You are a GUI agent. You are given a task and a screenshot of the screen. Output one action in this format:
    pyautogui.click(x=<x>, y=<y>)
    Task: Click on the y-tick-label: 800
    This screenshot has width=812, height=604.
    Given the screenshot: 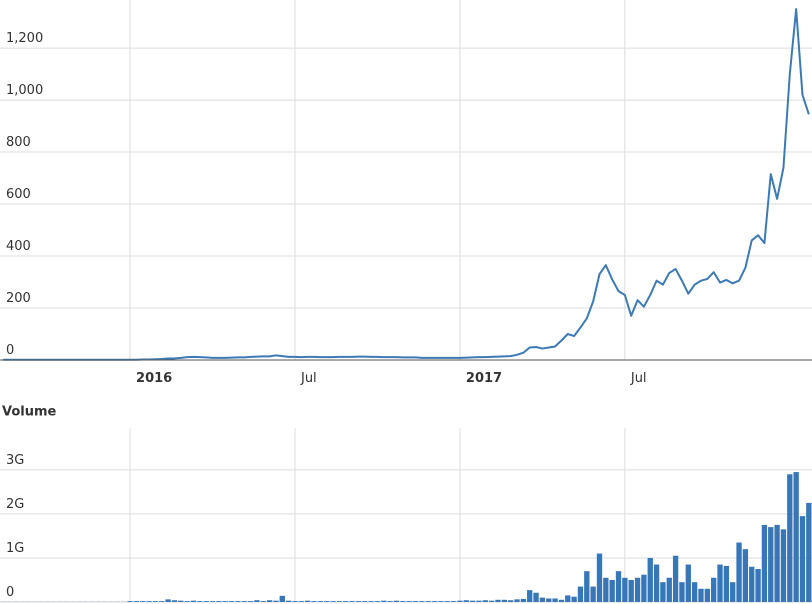 What is the action you would take?
    pyautogui.click(x=18, y=142)
    